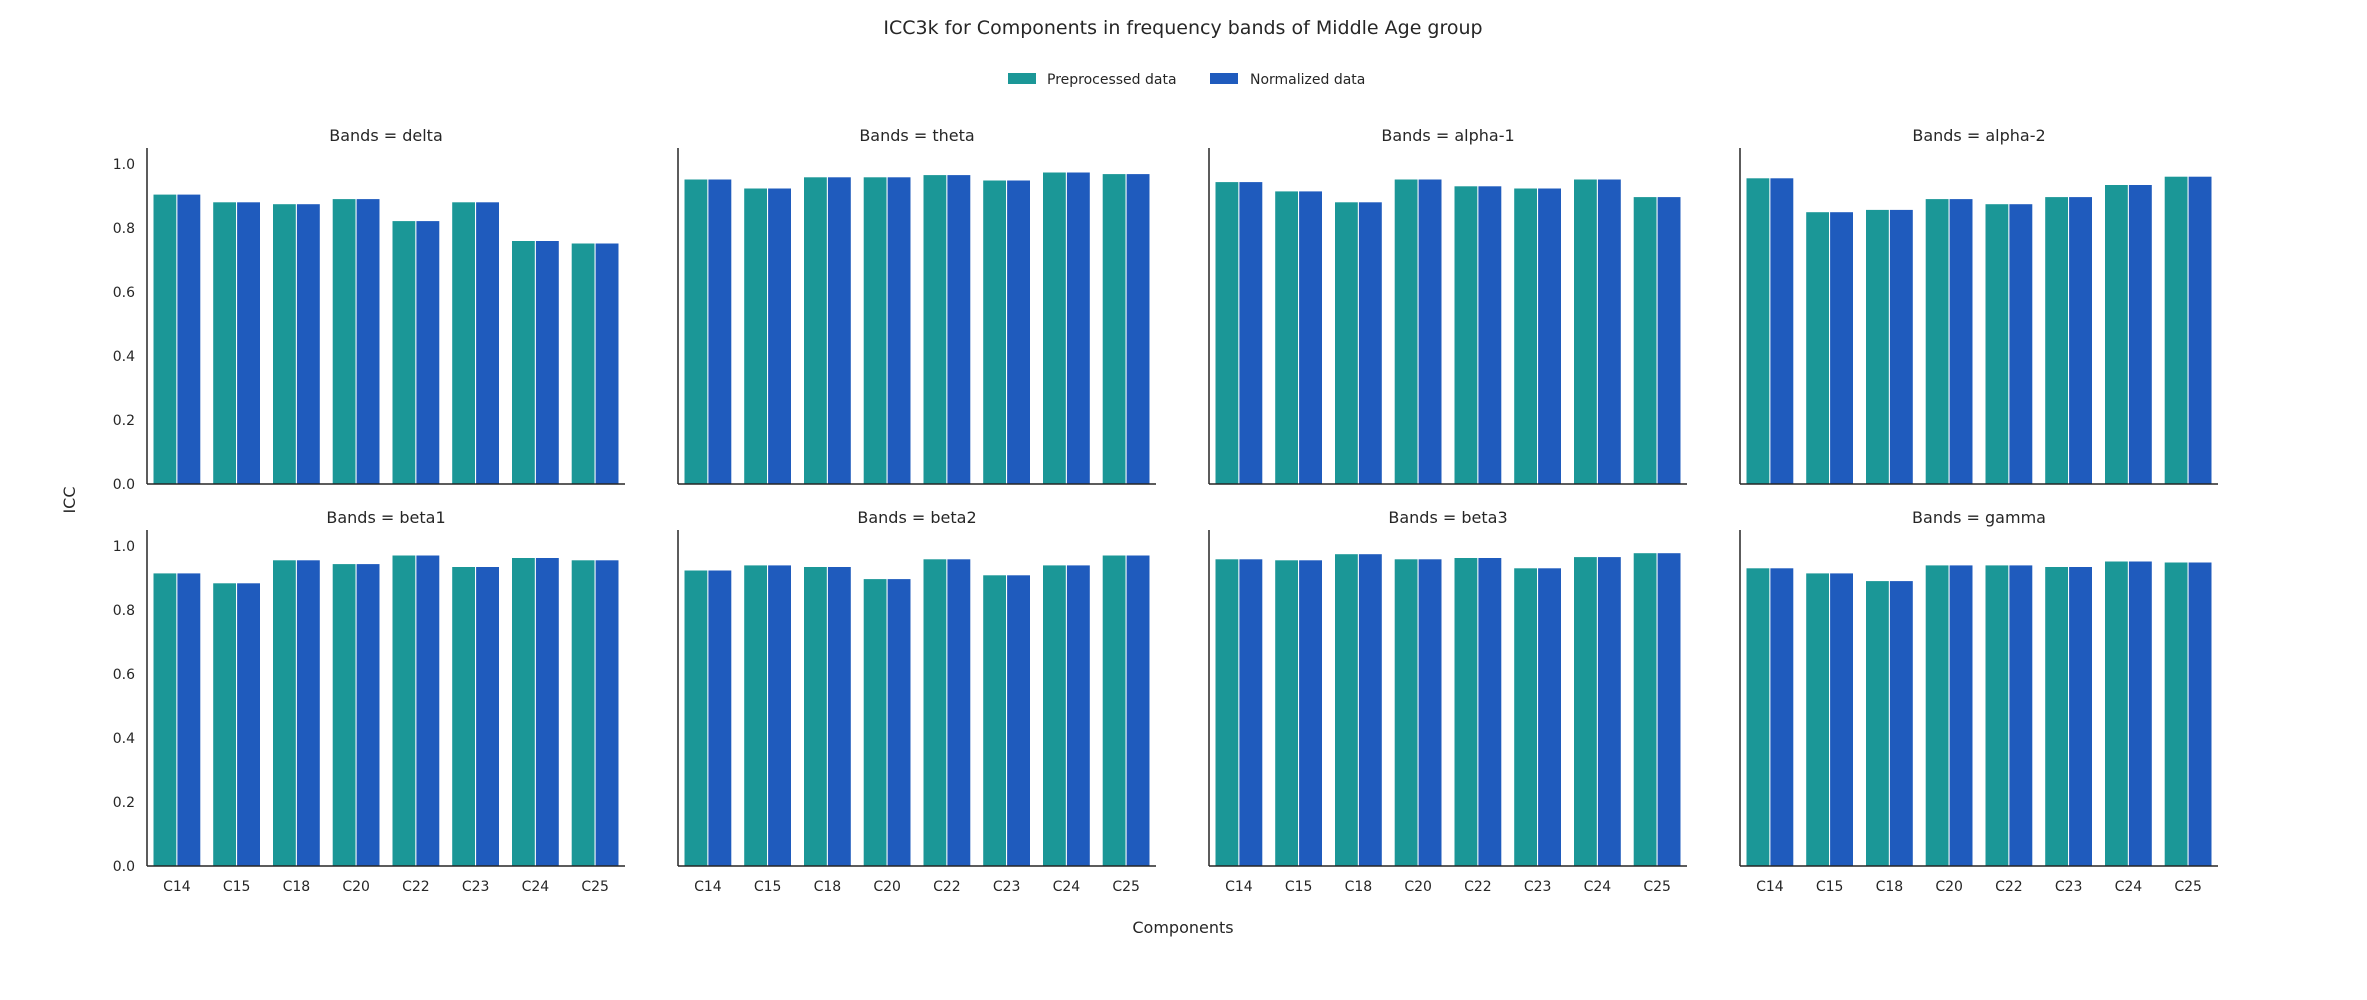  I want to click on panel-title: Bands = delta, so click(386, 135).